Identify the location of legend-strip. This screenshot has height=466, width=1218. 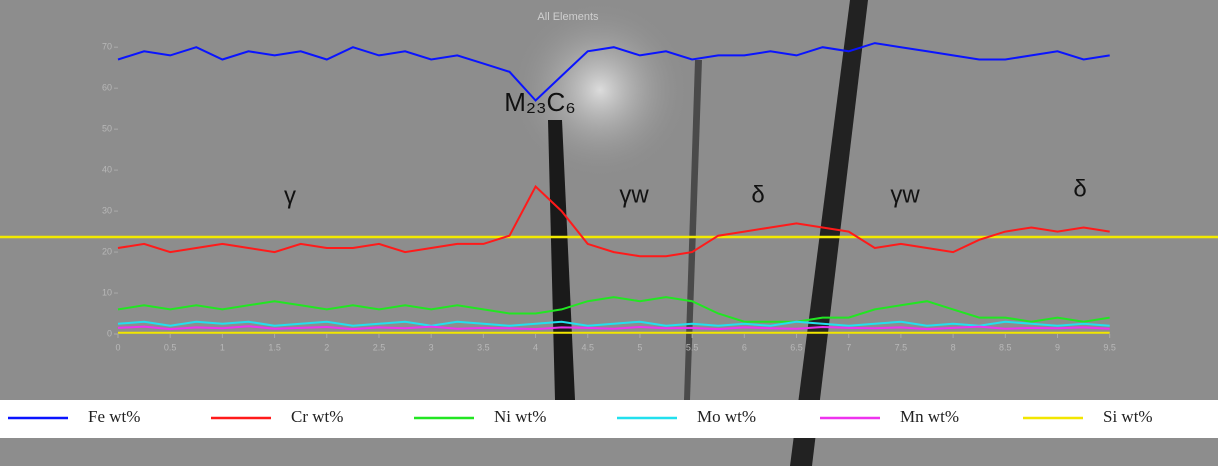
(609, 419).